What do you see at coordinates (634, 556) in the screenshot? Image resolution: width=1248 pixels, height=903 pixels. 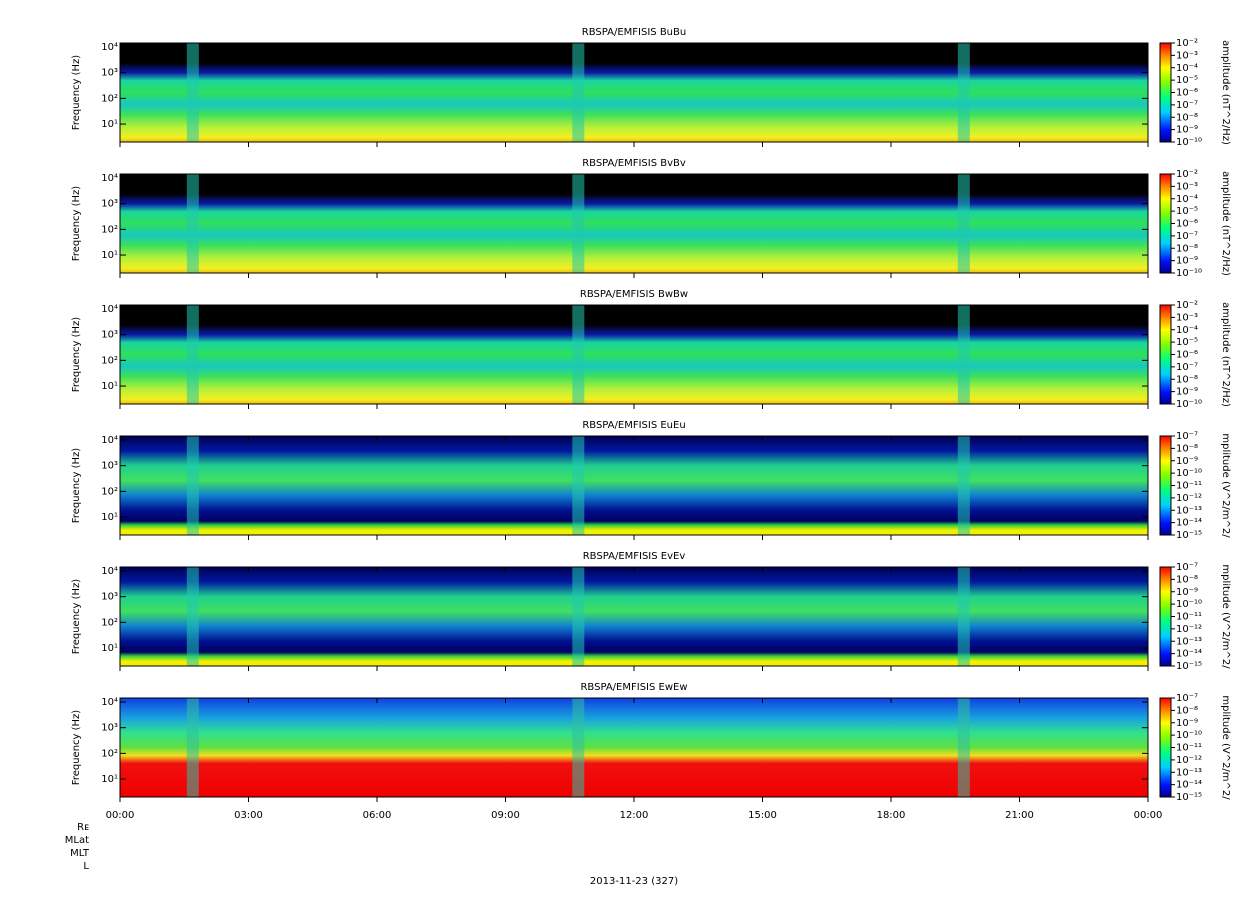 I see `panel-title: RBSPA/EMFISIS EvEv` at bounding box center [634, 556].